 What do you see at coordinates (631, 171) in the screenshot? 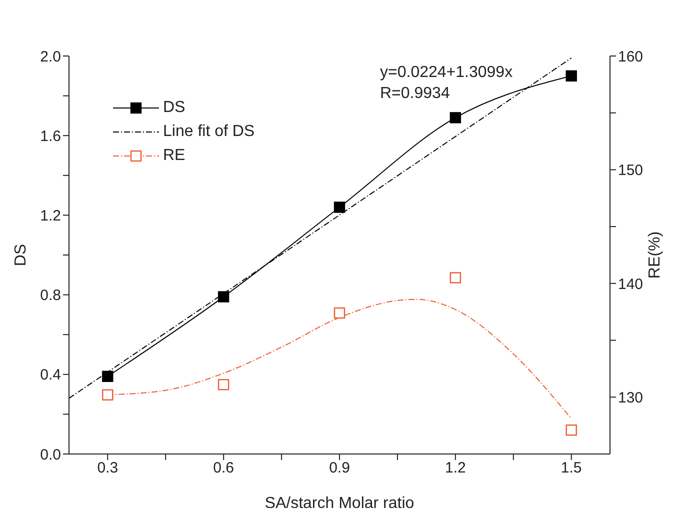
I see `y2-tick-label: 150` at bounding box center [631, 171].